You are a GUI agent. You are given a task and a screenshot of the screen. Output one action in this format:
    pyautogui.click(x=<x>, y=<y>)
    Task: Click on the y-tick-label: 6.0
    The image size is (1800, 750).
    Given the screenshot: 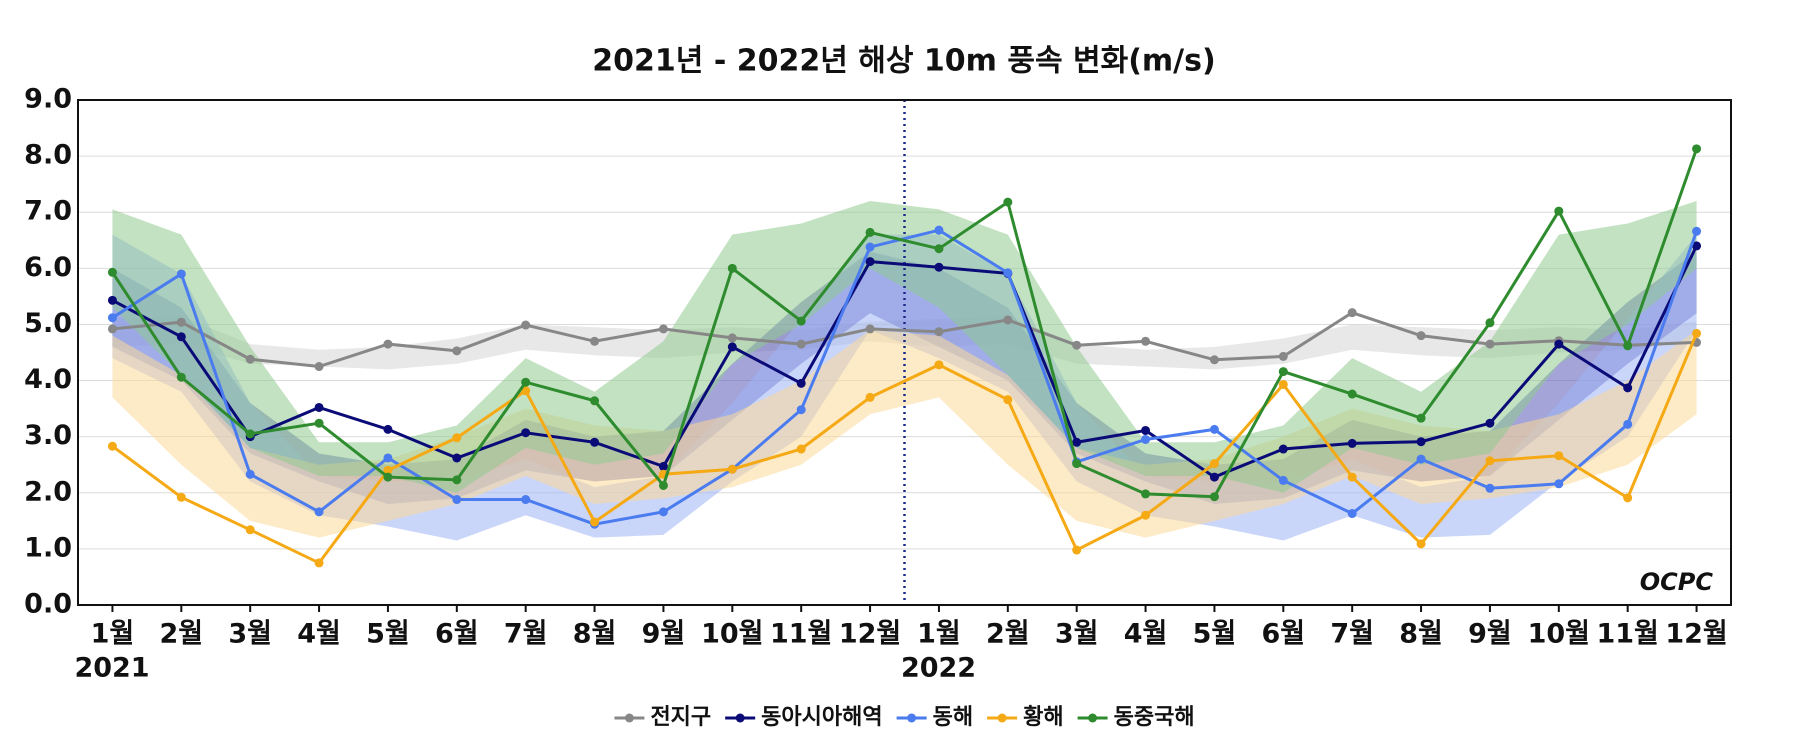 What is the action you would take?
    pyautogui.click(x=48, y=267)
    